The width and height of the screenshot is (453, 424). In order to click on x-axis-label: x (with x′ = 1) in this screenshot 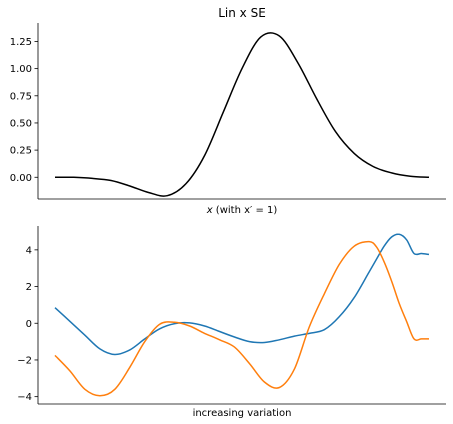, I will do `click(242, 210)`.